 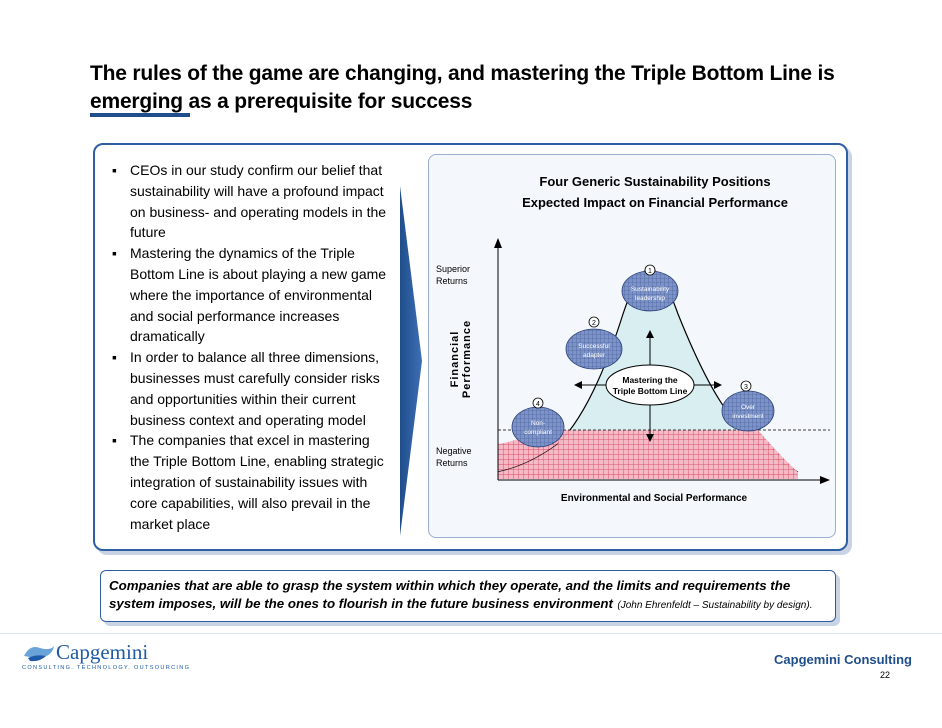 I want to click on page-number: 22, so click(x=884, y=675).